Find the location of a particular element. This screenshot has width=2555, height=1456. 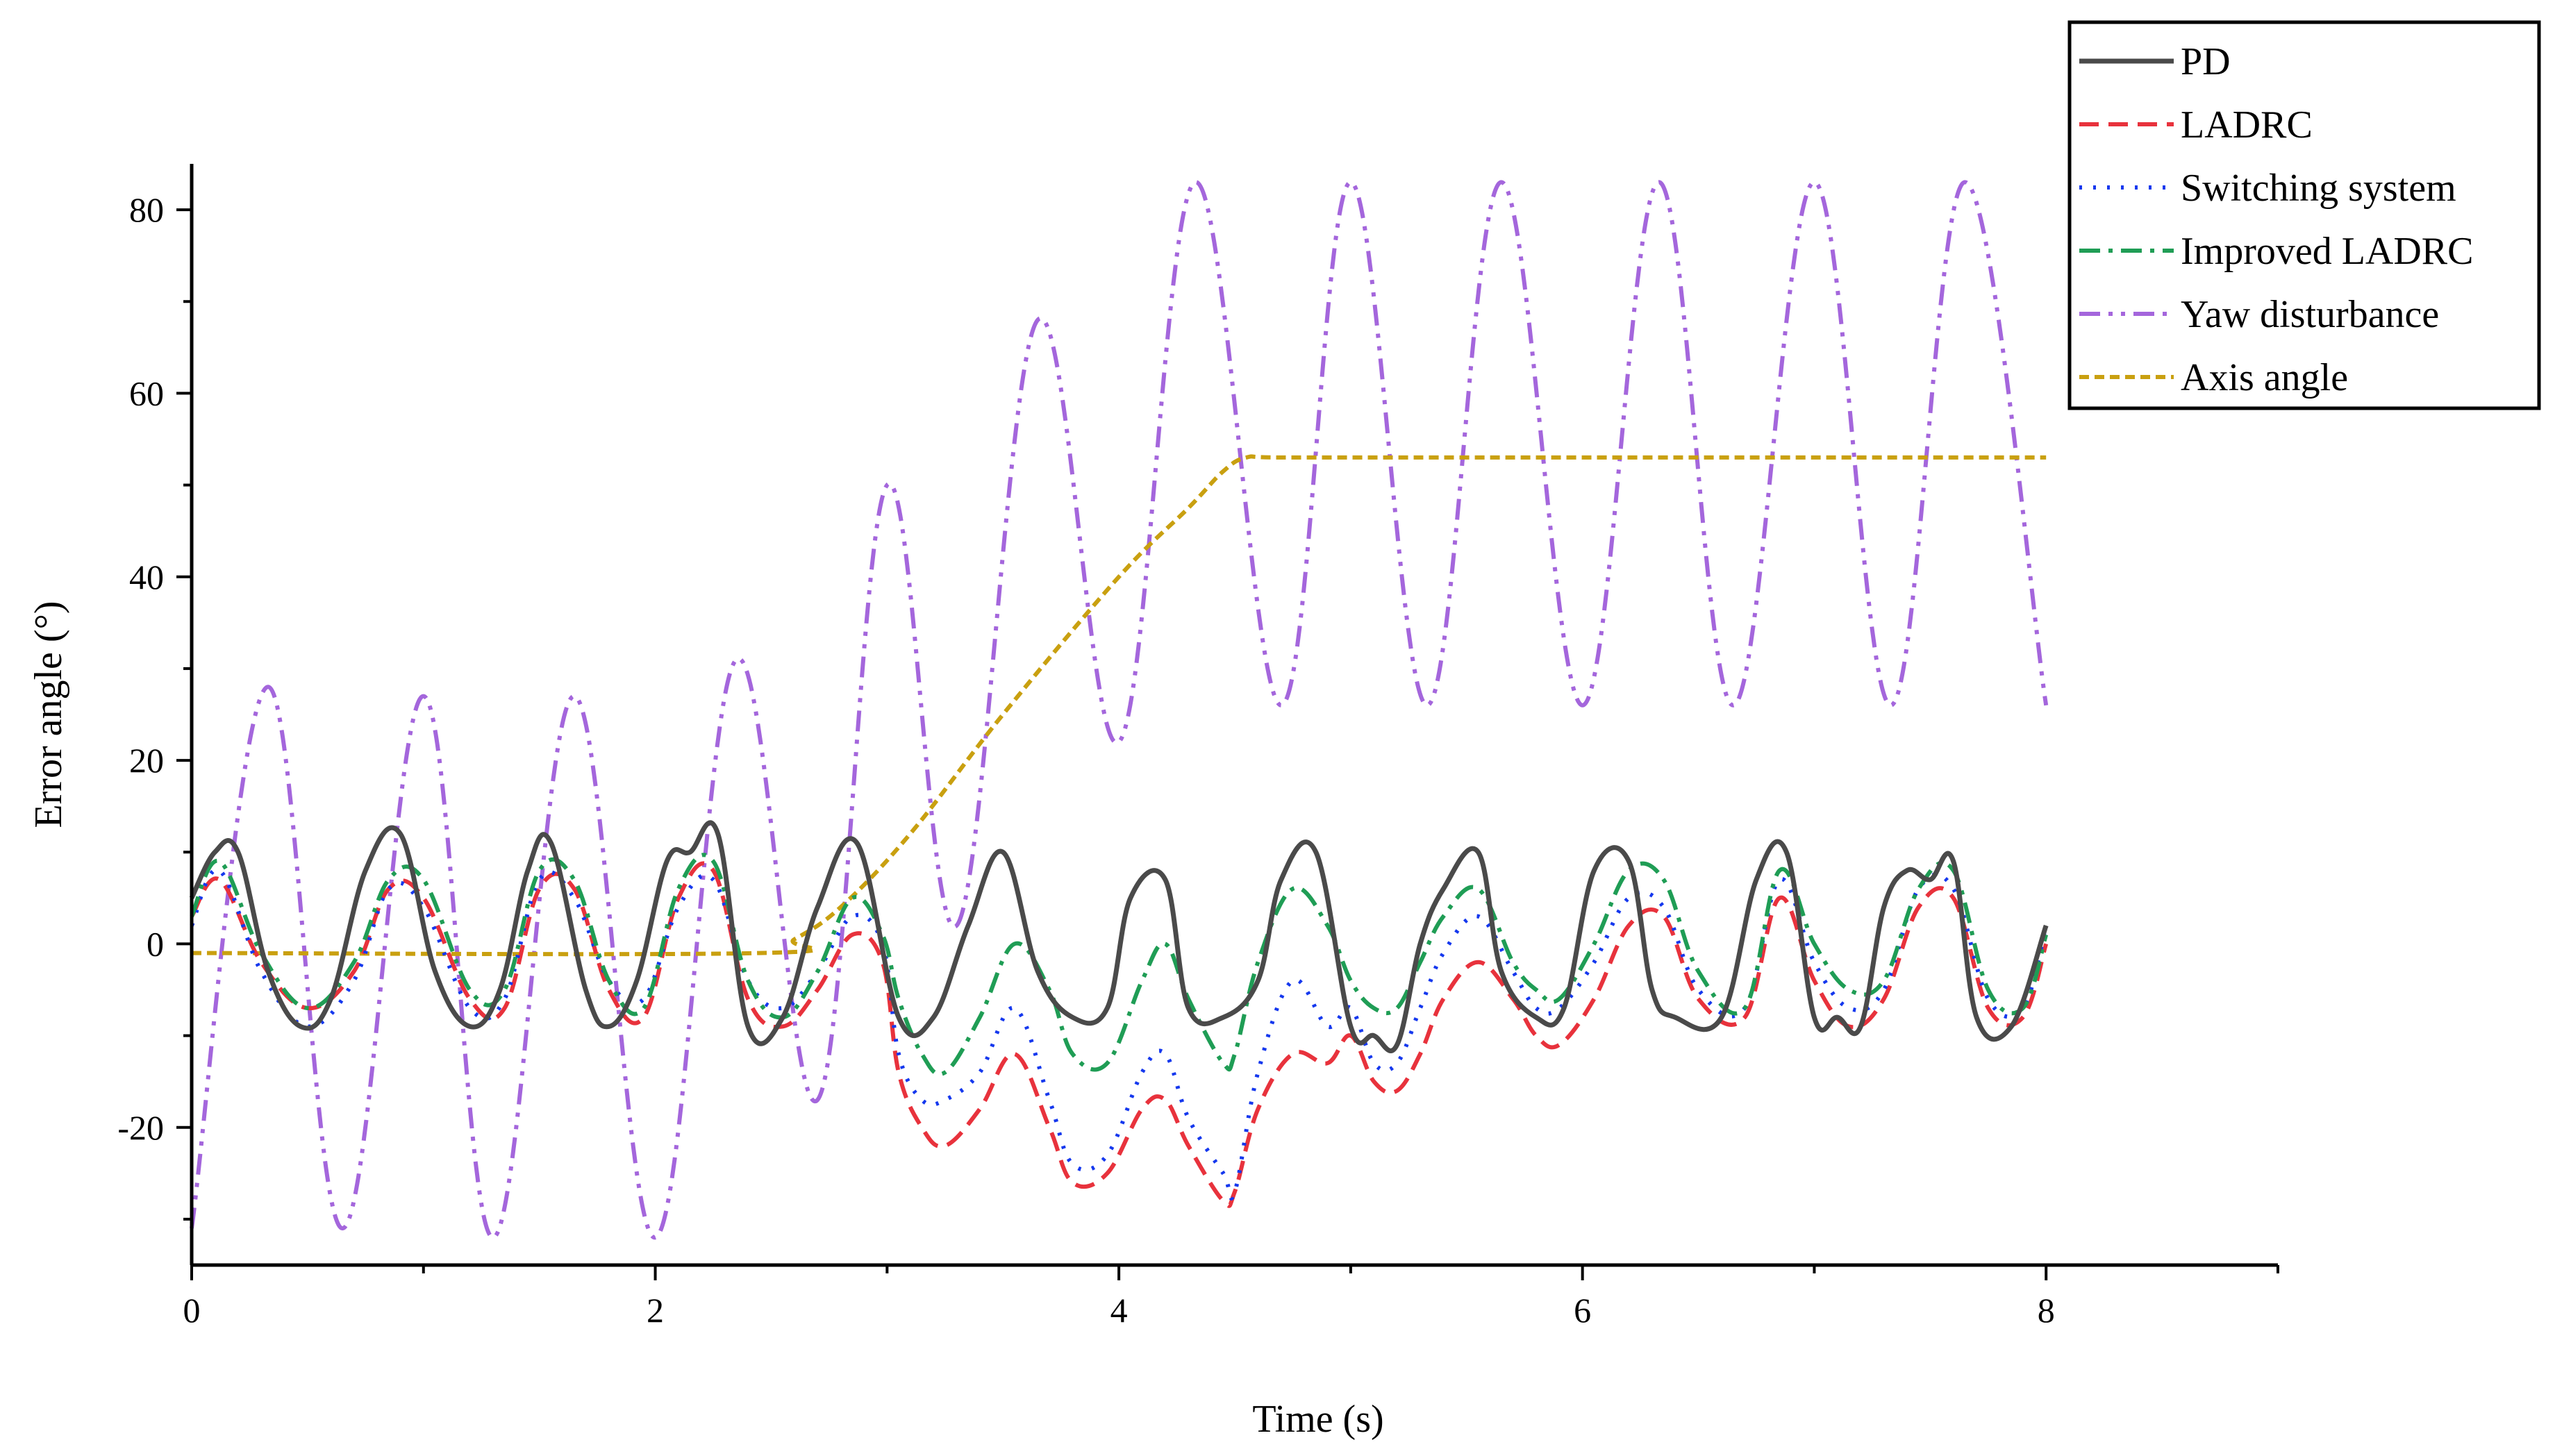

legend-label: LADRC is located at coordinates (2247, 125).